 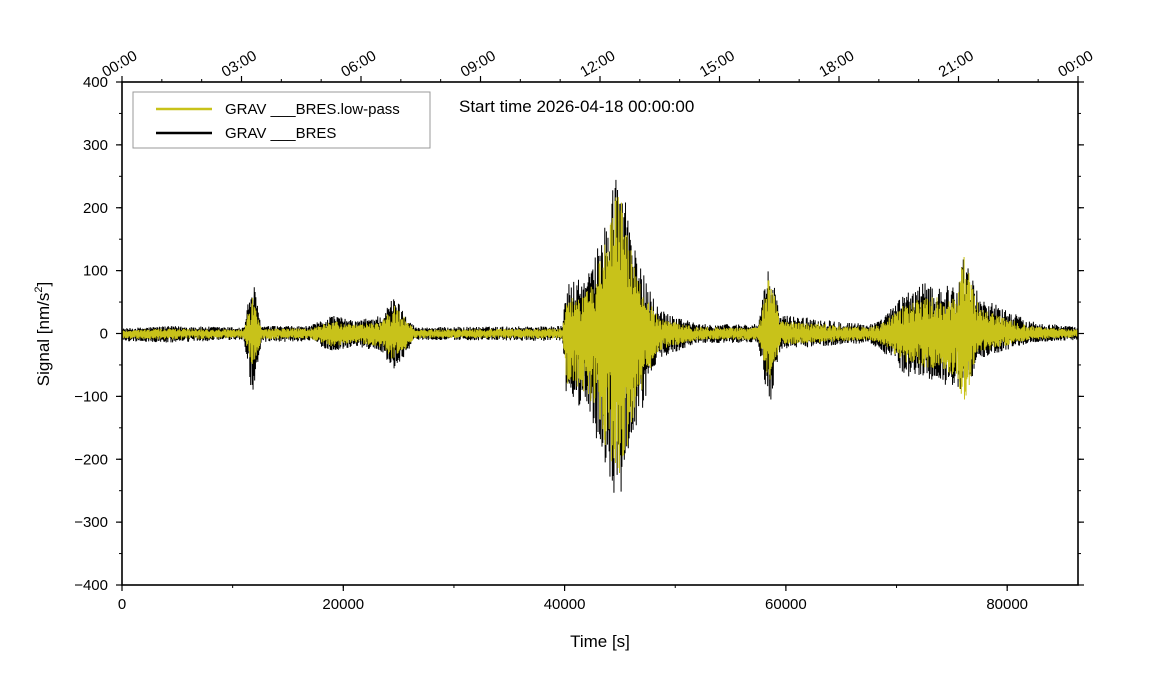 I want to click on x-tick-label: 60000, so click(x=786, y=604).